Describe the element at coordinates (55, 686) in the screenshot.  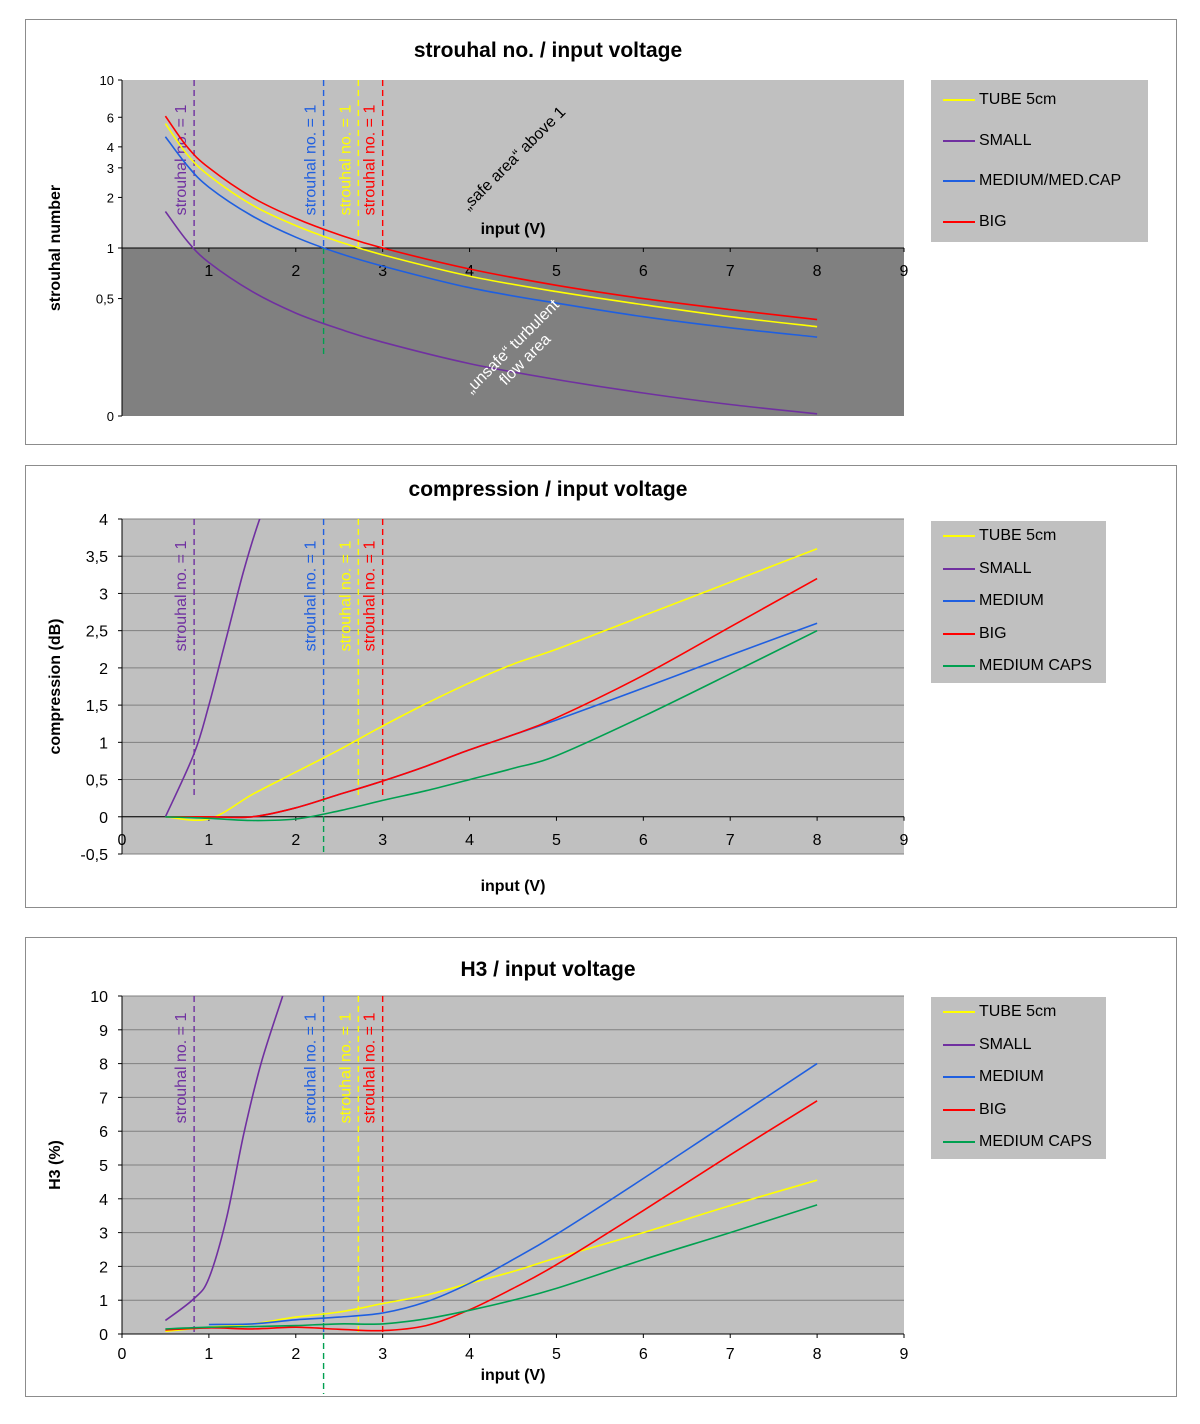
I see `y-axis-label: compression (dB)` at that location.